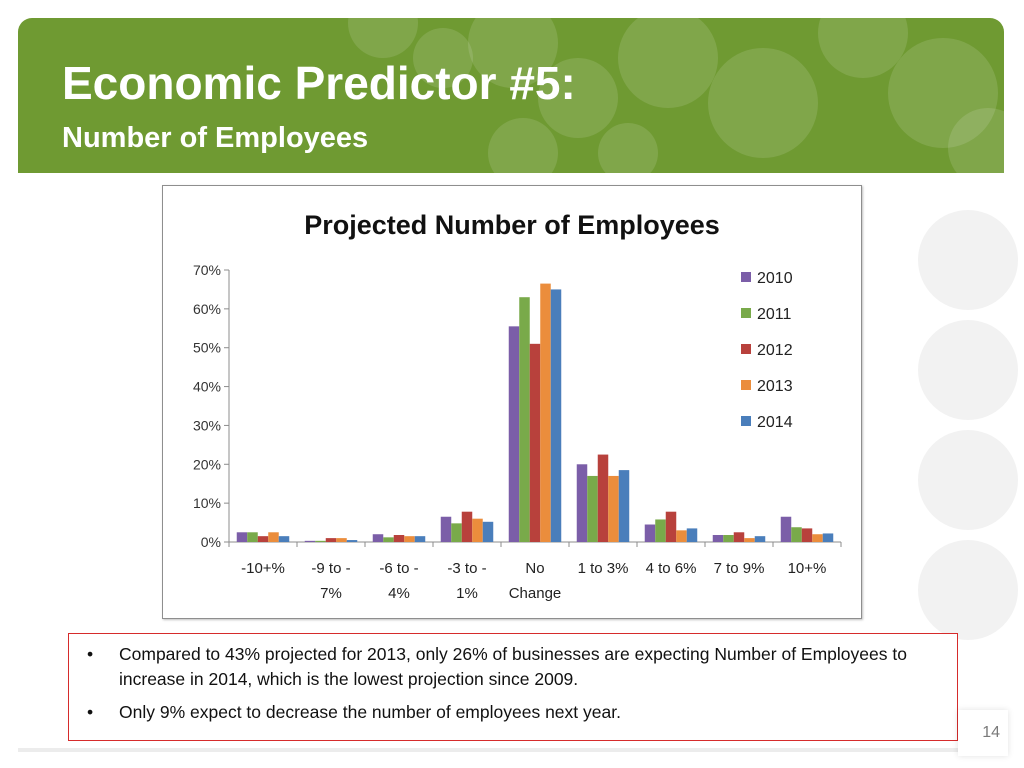 The width and height of the screenshot is (1024, 768). What do you see at coordinates (207, 503) in the screenshot?
I see `y-tick-label: 10%` at bounding box center [207, 503].